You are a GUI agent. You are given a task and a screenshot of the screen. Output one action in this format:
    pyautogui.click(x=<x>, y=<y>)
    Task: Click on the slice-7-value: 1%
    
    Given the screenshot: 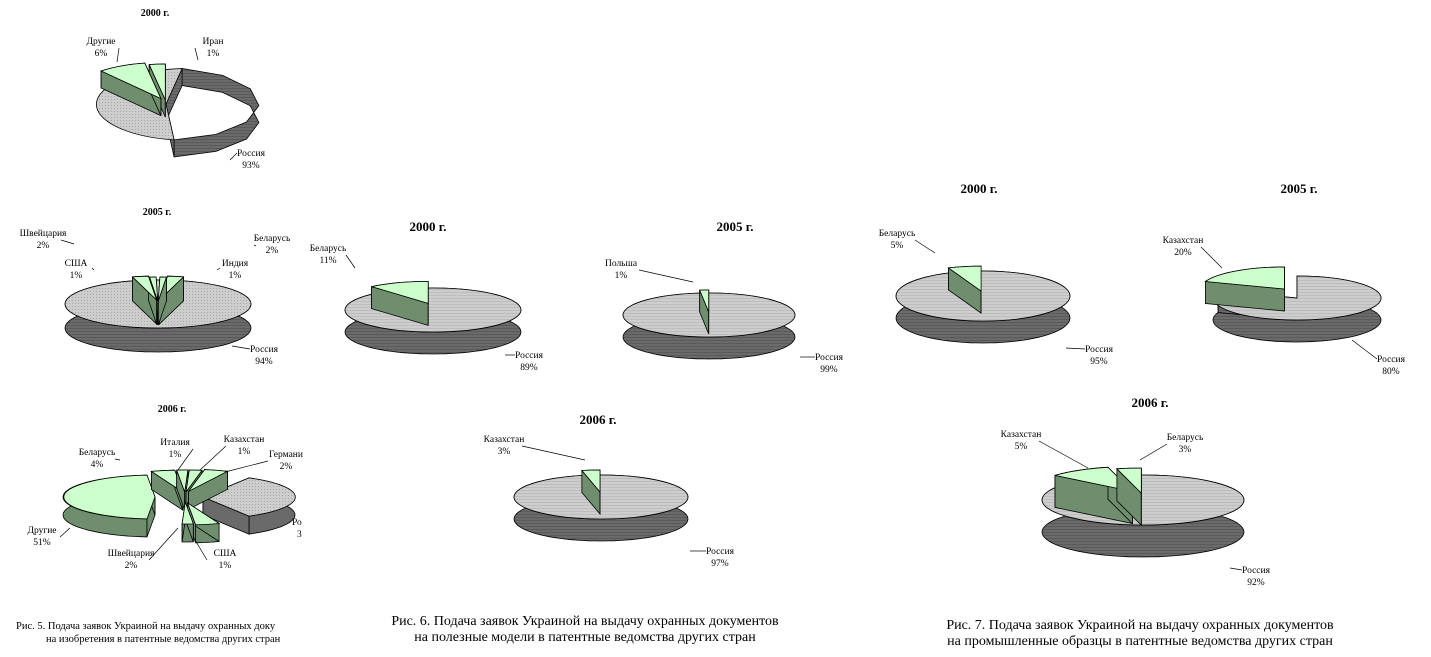 What is the action you would take?
    pyautogui.click(x=225, y=566)
    